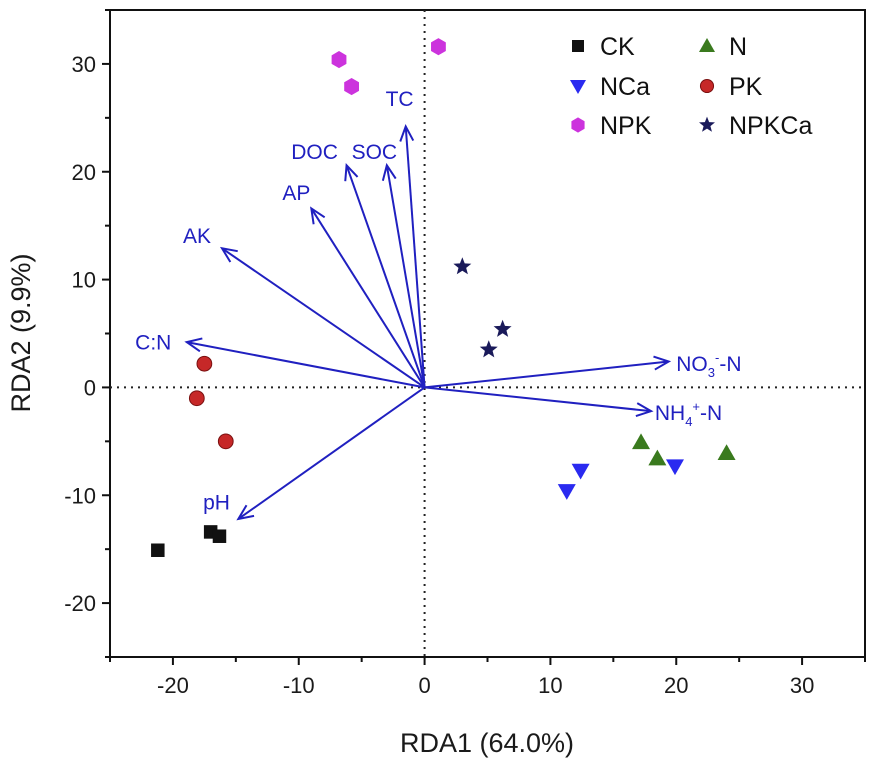 The width and height of the screenshot is (886, 765). I want to click on x-tick-label: -10, so click(299, 685).